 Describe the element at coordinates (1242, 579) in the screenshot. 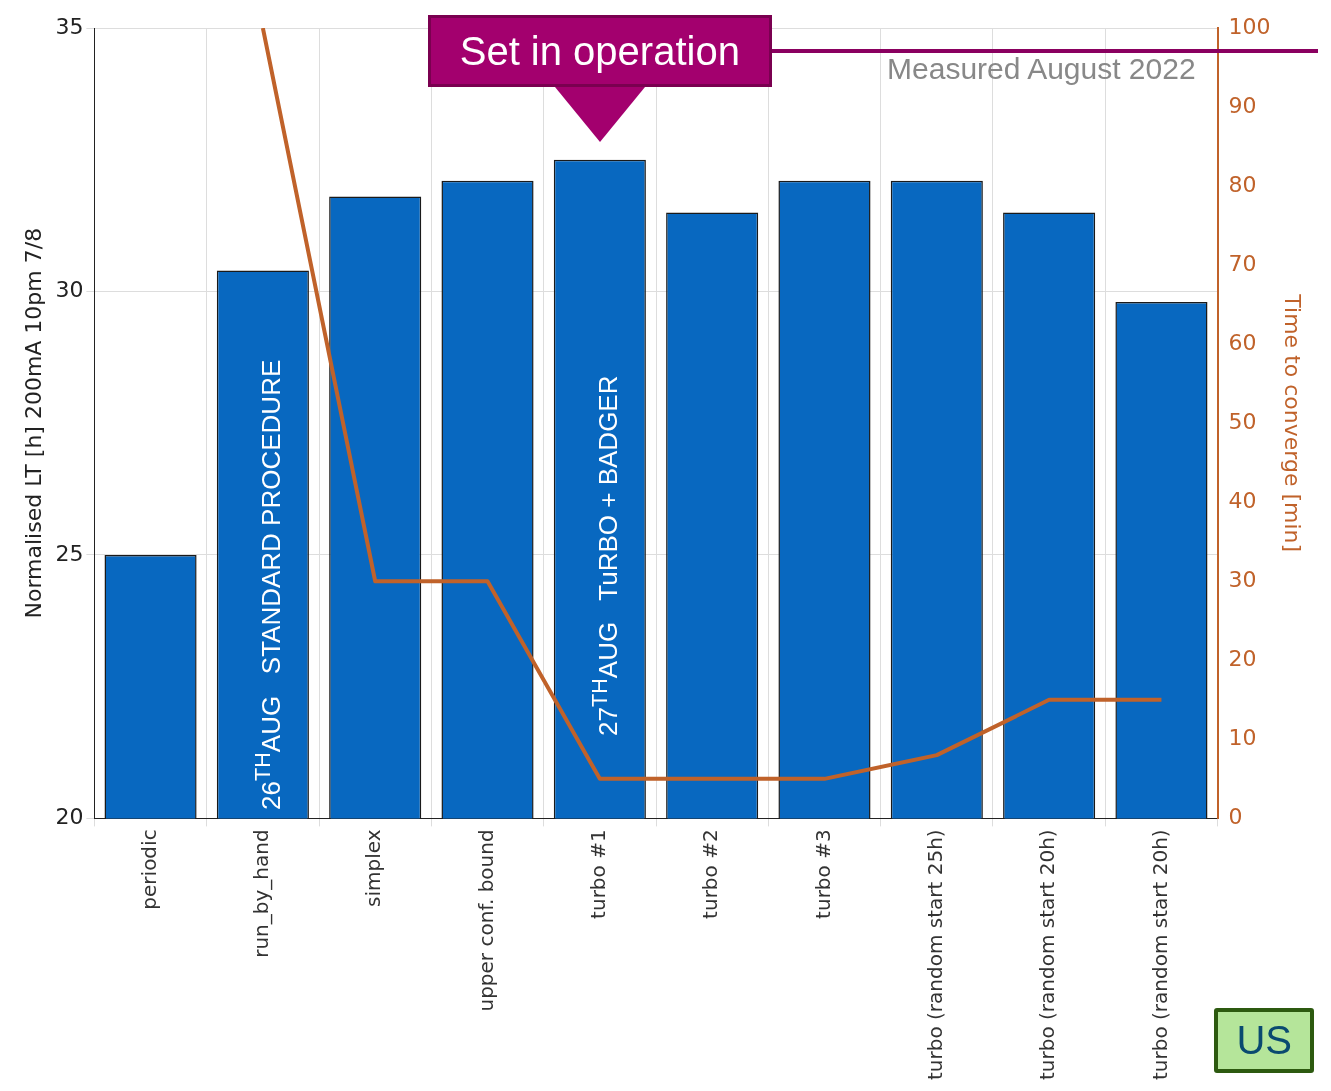

I see `y2-tick-label: 30` at that location.